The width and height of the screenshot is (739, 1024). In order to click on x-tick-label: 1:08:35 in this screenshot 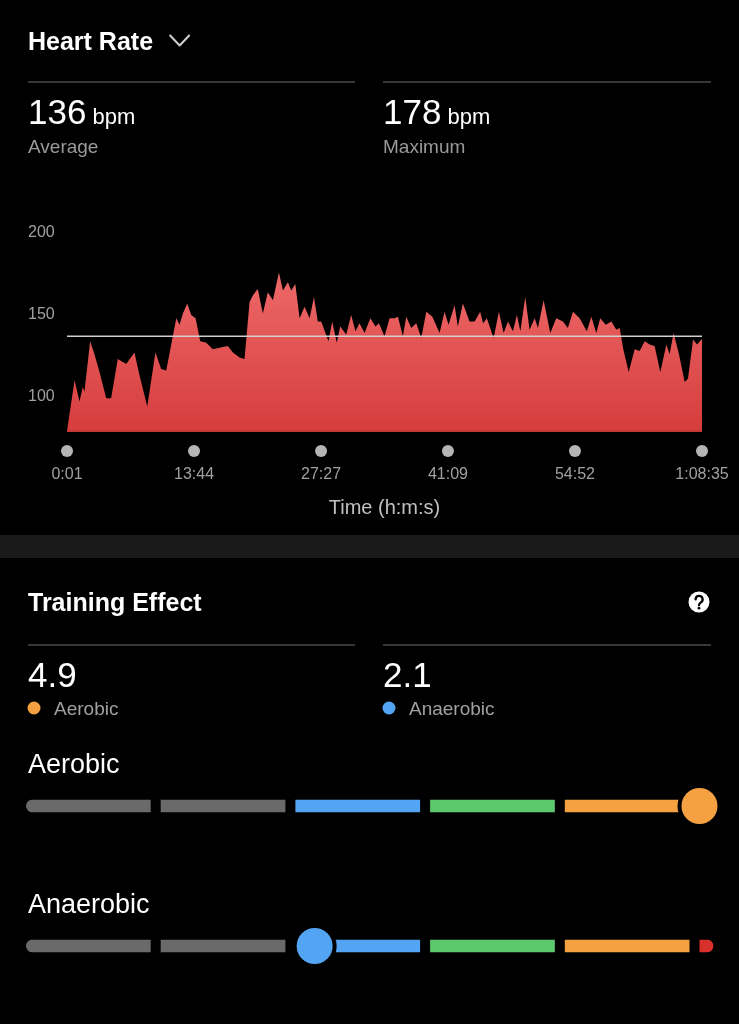, I will do `click(702, 473)`.